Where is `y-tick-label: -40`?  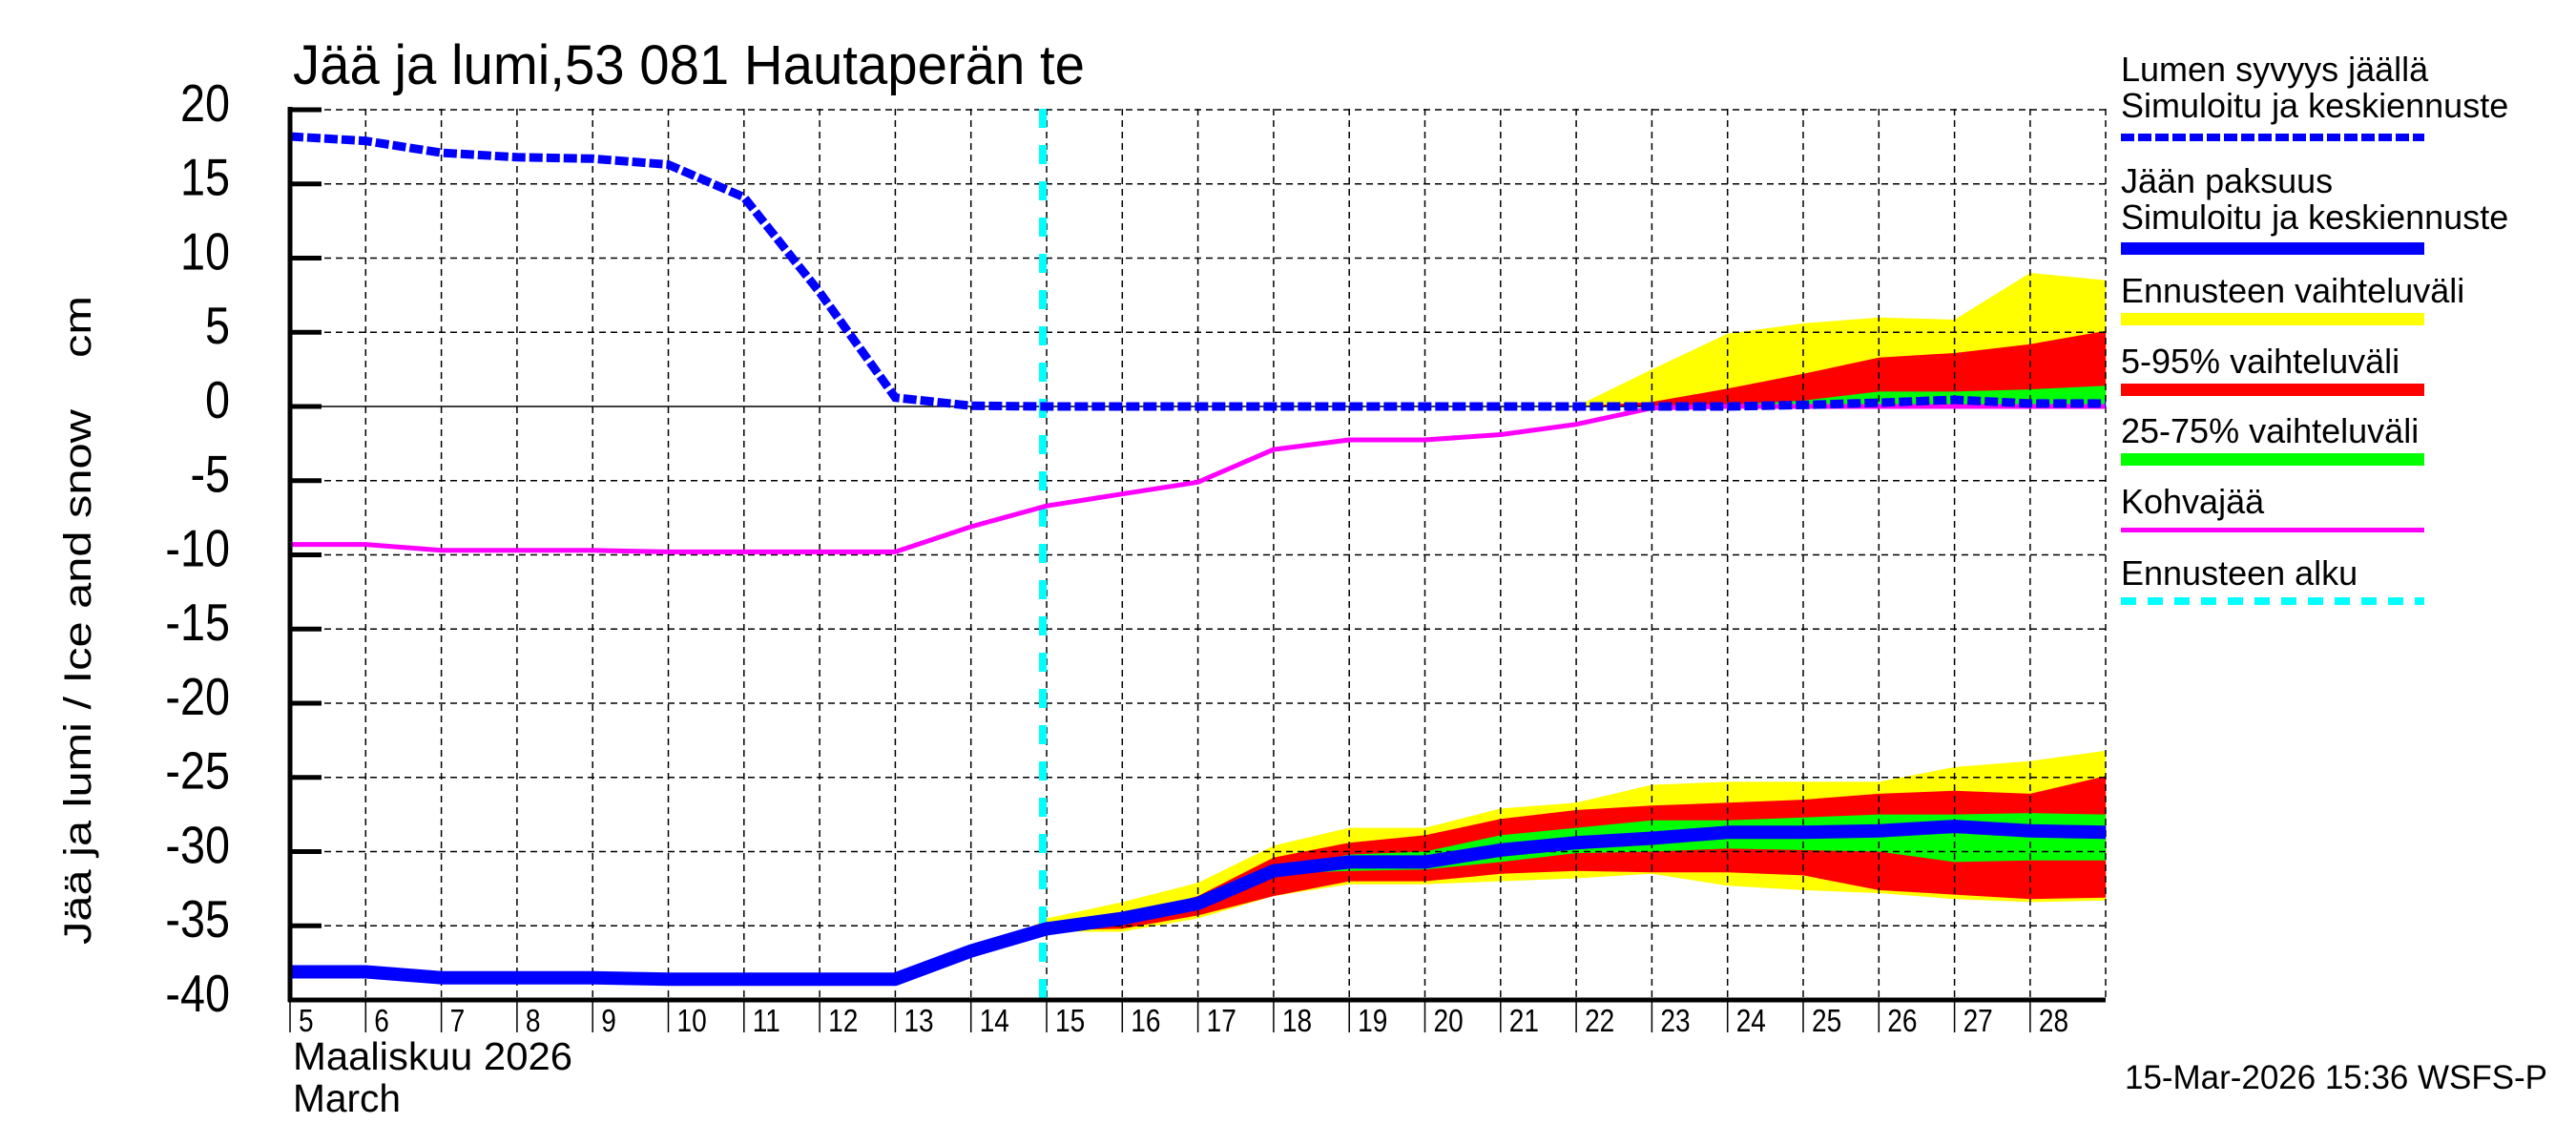 y-tick-label: -40 is located at coordinates (197, 993).